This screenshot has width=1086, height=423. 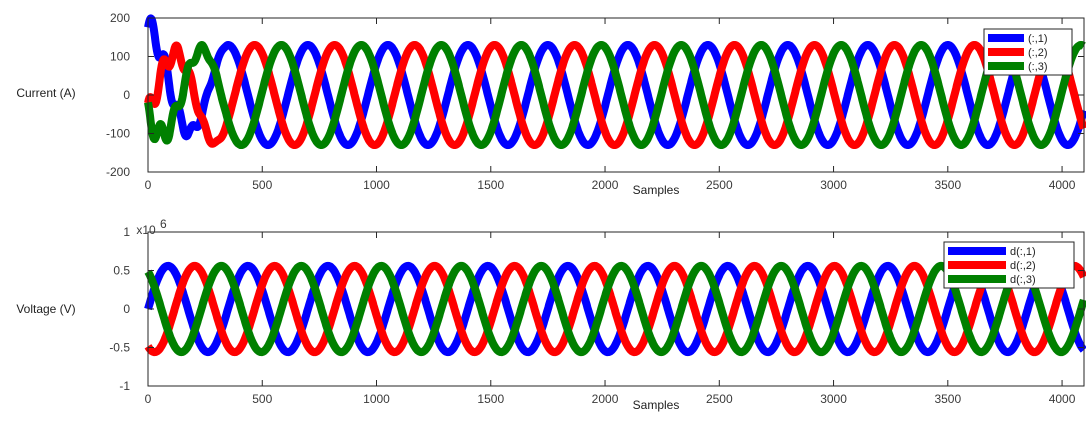 I want to click on y-axis-label: Current (A), so click(x=45, y=93).